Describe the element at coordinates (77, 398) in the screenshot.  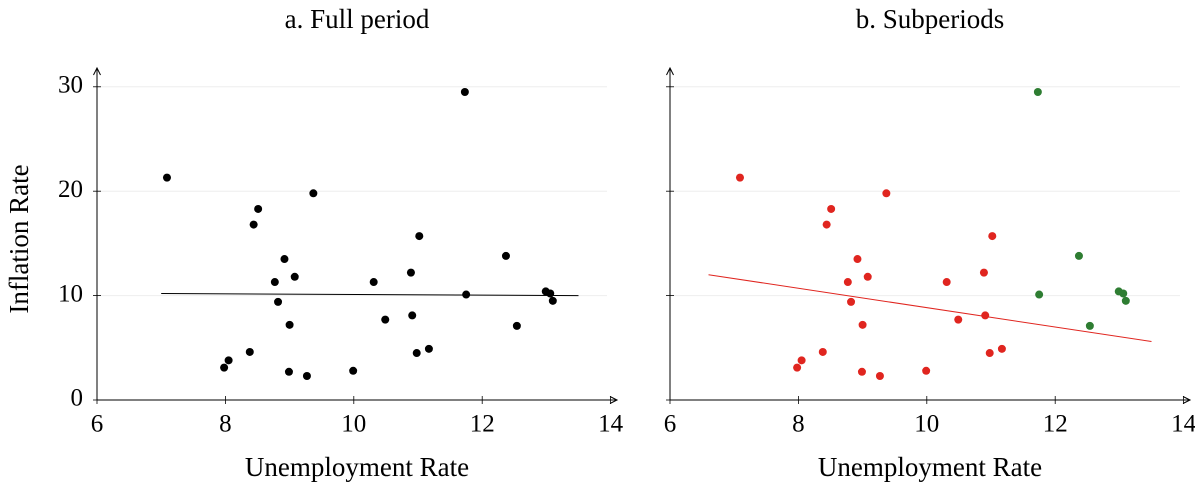
I see `y-tick-label: 0` at that location.